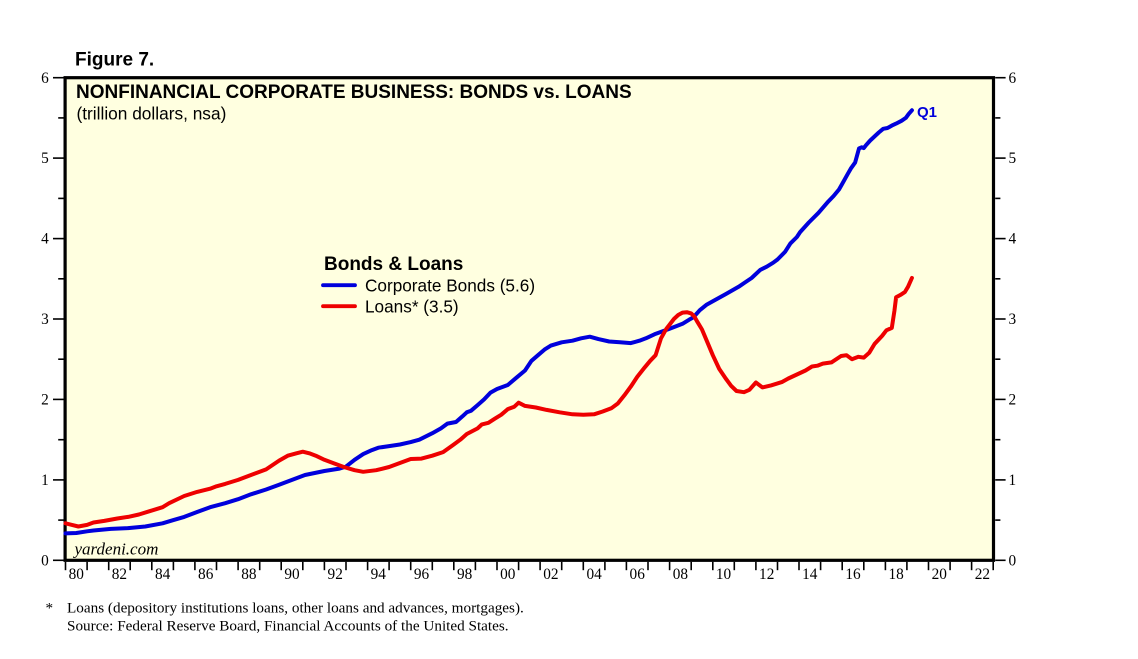  What do you see at coordinates (450, 286) in the screenshot?
I see `svg-text: Corporate Bonds (5.6)` at bounding box center [450, 286].